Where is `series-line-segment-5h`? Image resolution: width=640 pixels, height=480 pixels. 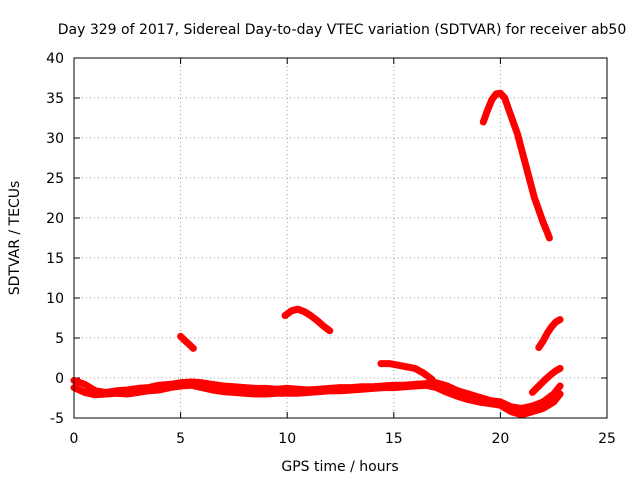
series-line-segment-5h is located at coordinates (187, 342).